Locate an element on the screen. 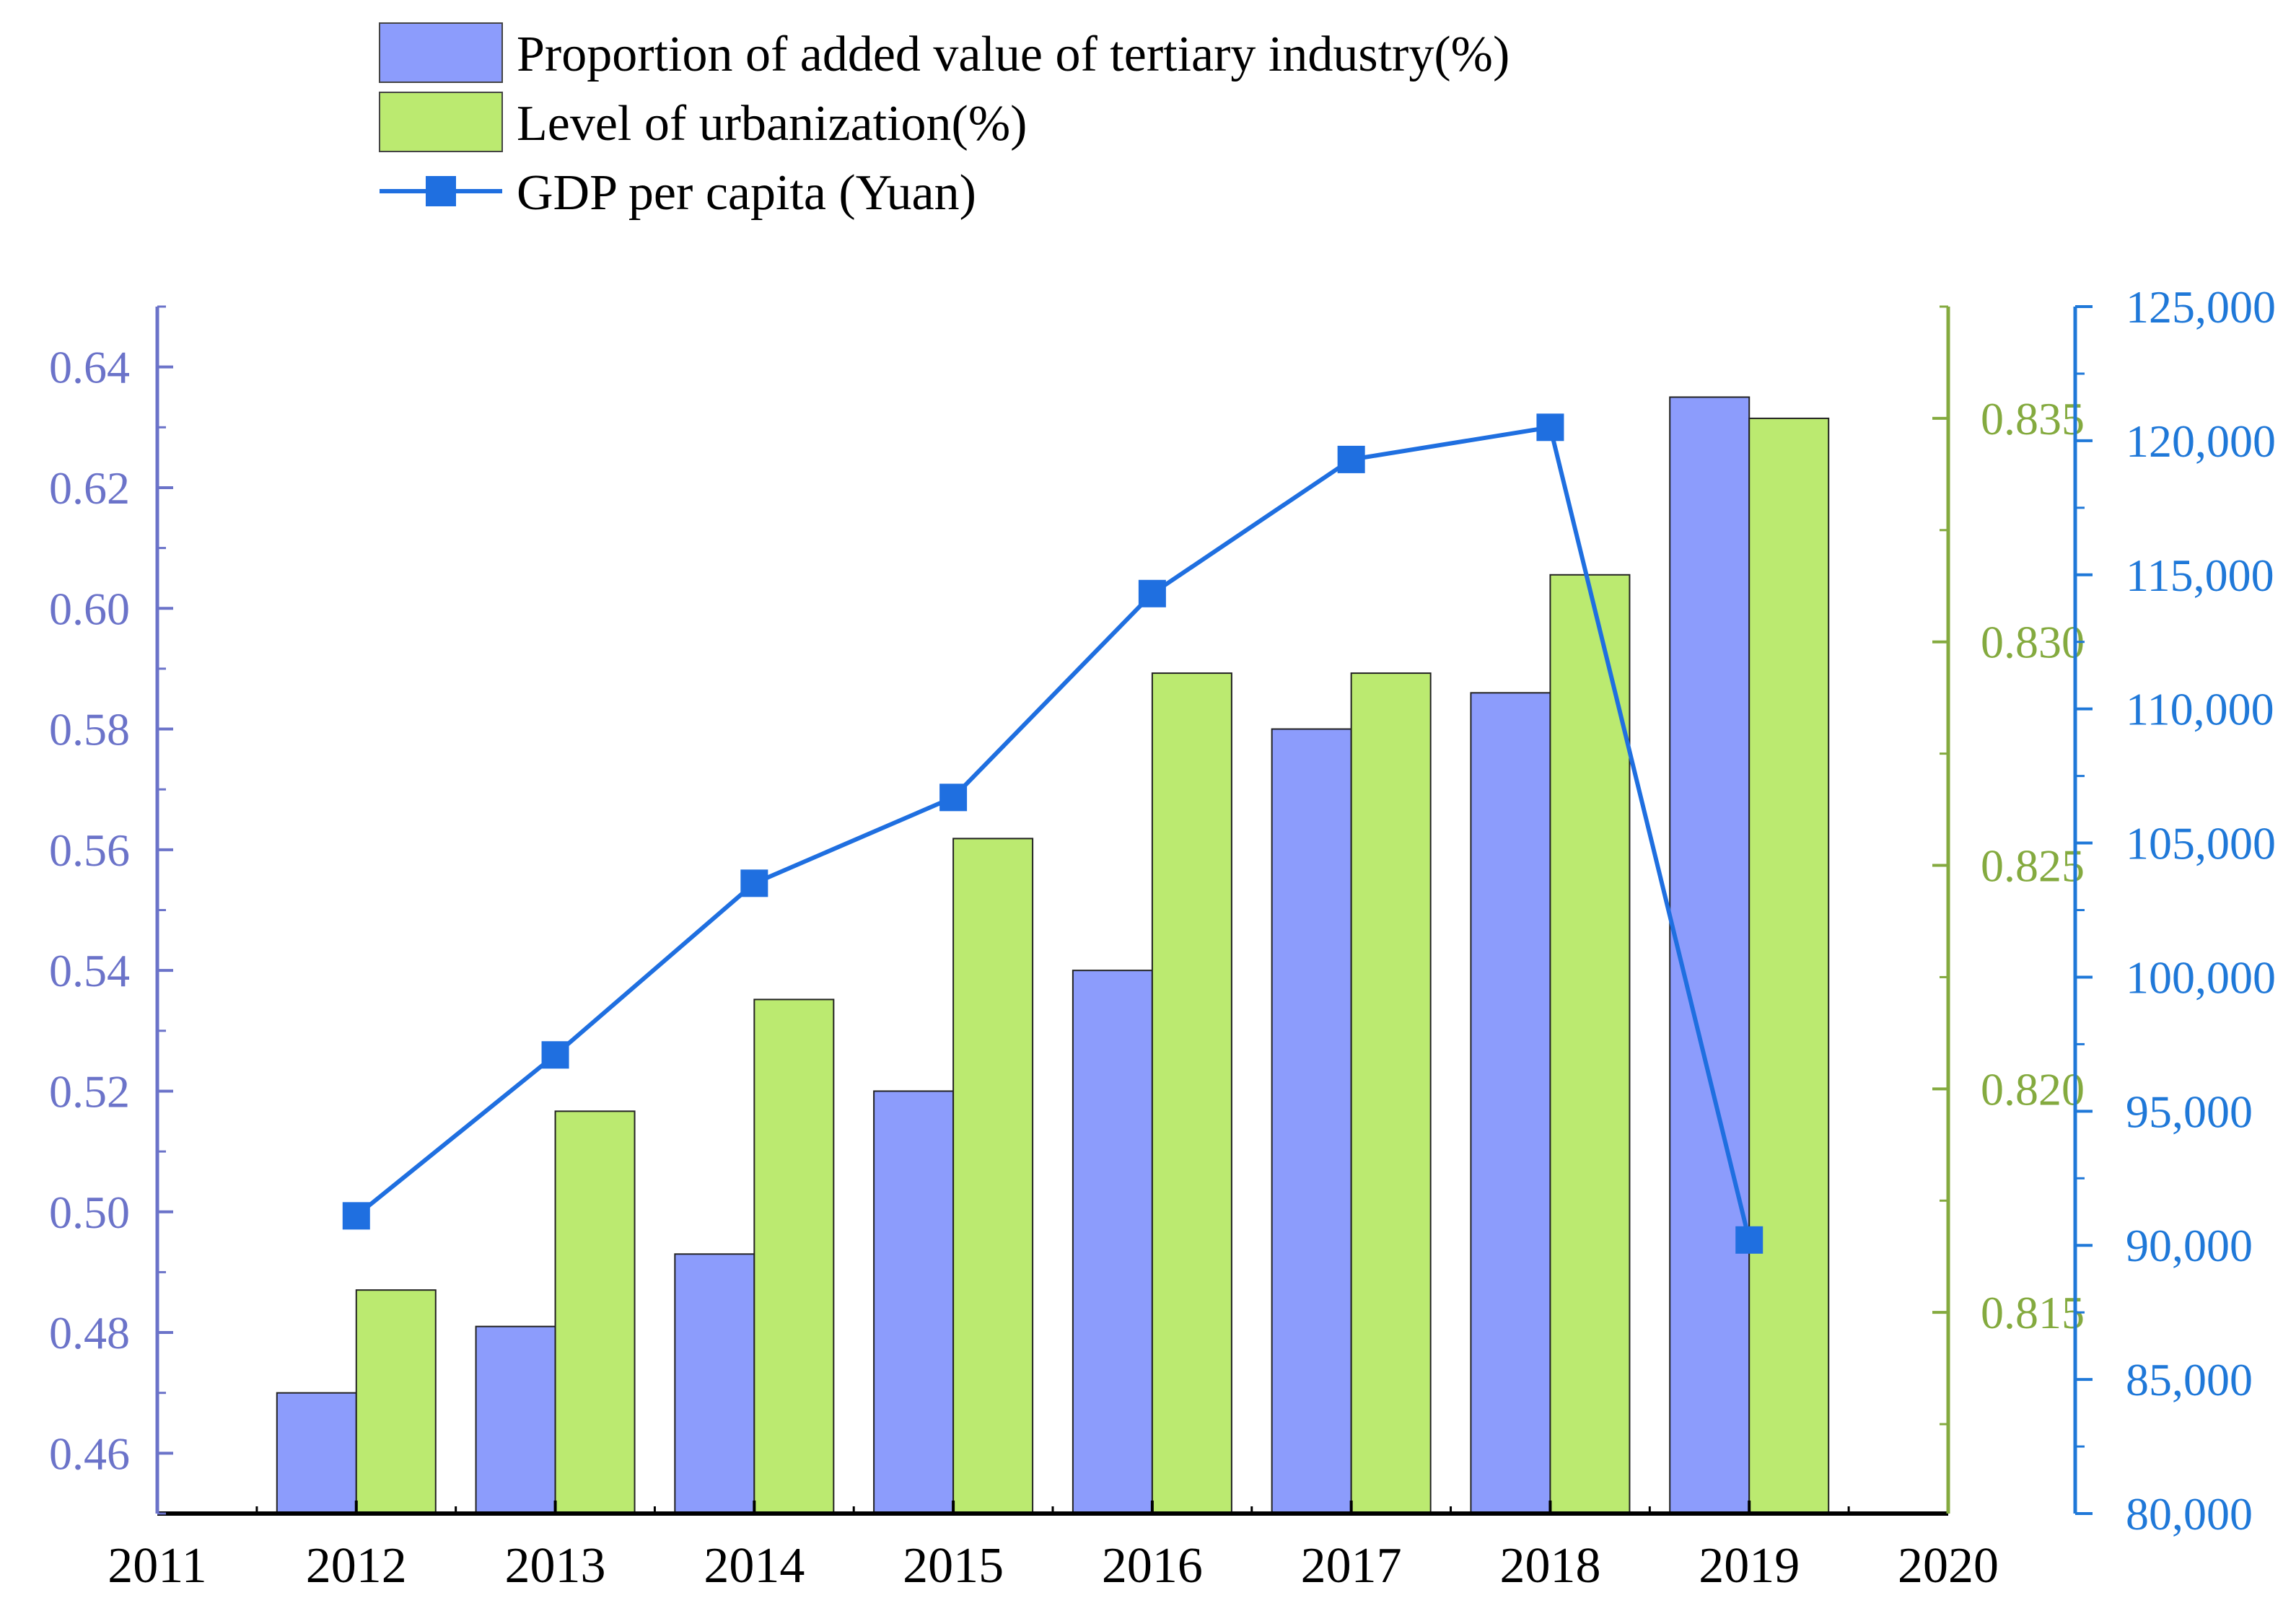 This screenshot has width=2296, height=1616. left-tick-label-0.62: 0.62 is located at coordinates (89, 488).